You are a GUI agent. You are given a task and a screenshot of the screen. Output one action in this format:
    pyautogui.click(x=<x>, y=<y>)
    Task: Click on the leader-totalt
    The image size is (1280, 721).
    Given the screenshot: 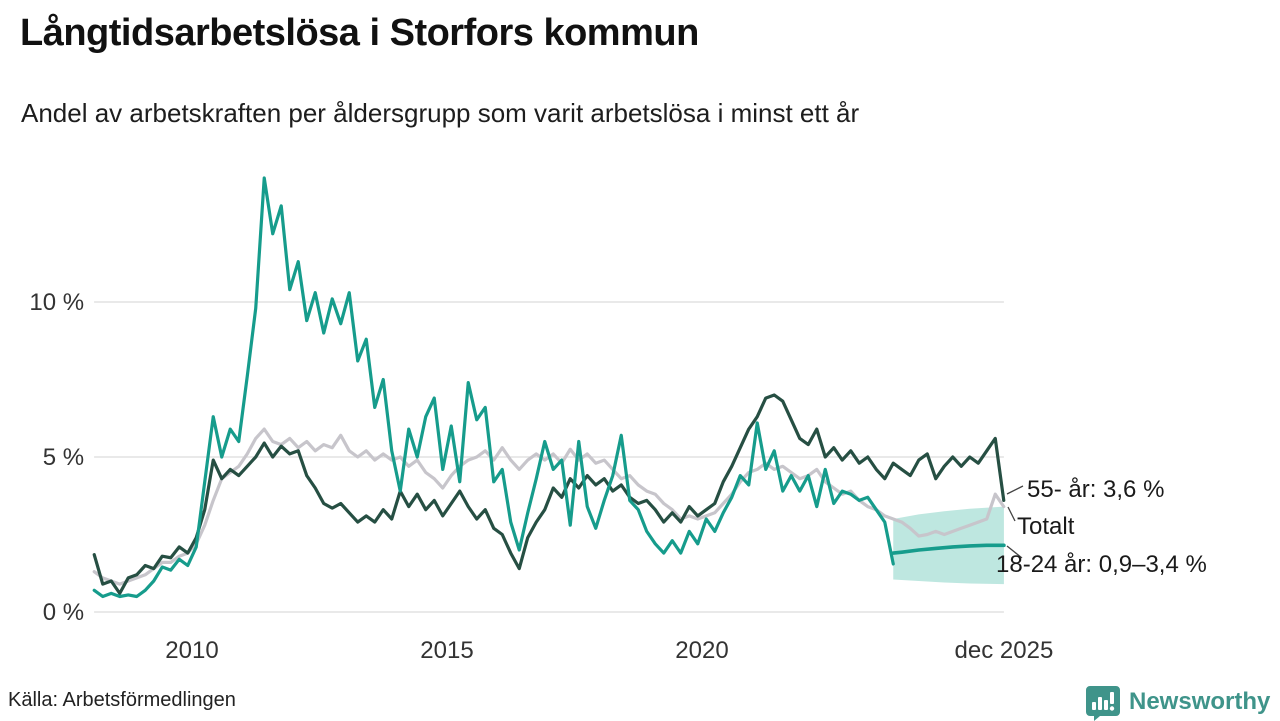 What is the action you would take?
    pyautogui.click(x=1011, y=514)
    